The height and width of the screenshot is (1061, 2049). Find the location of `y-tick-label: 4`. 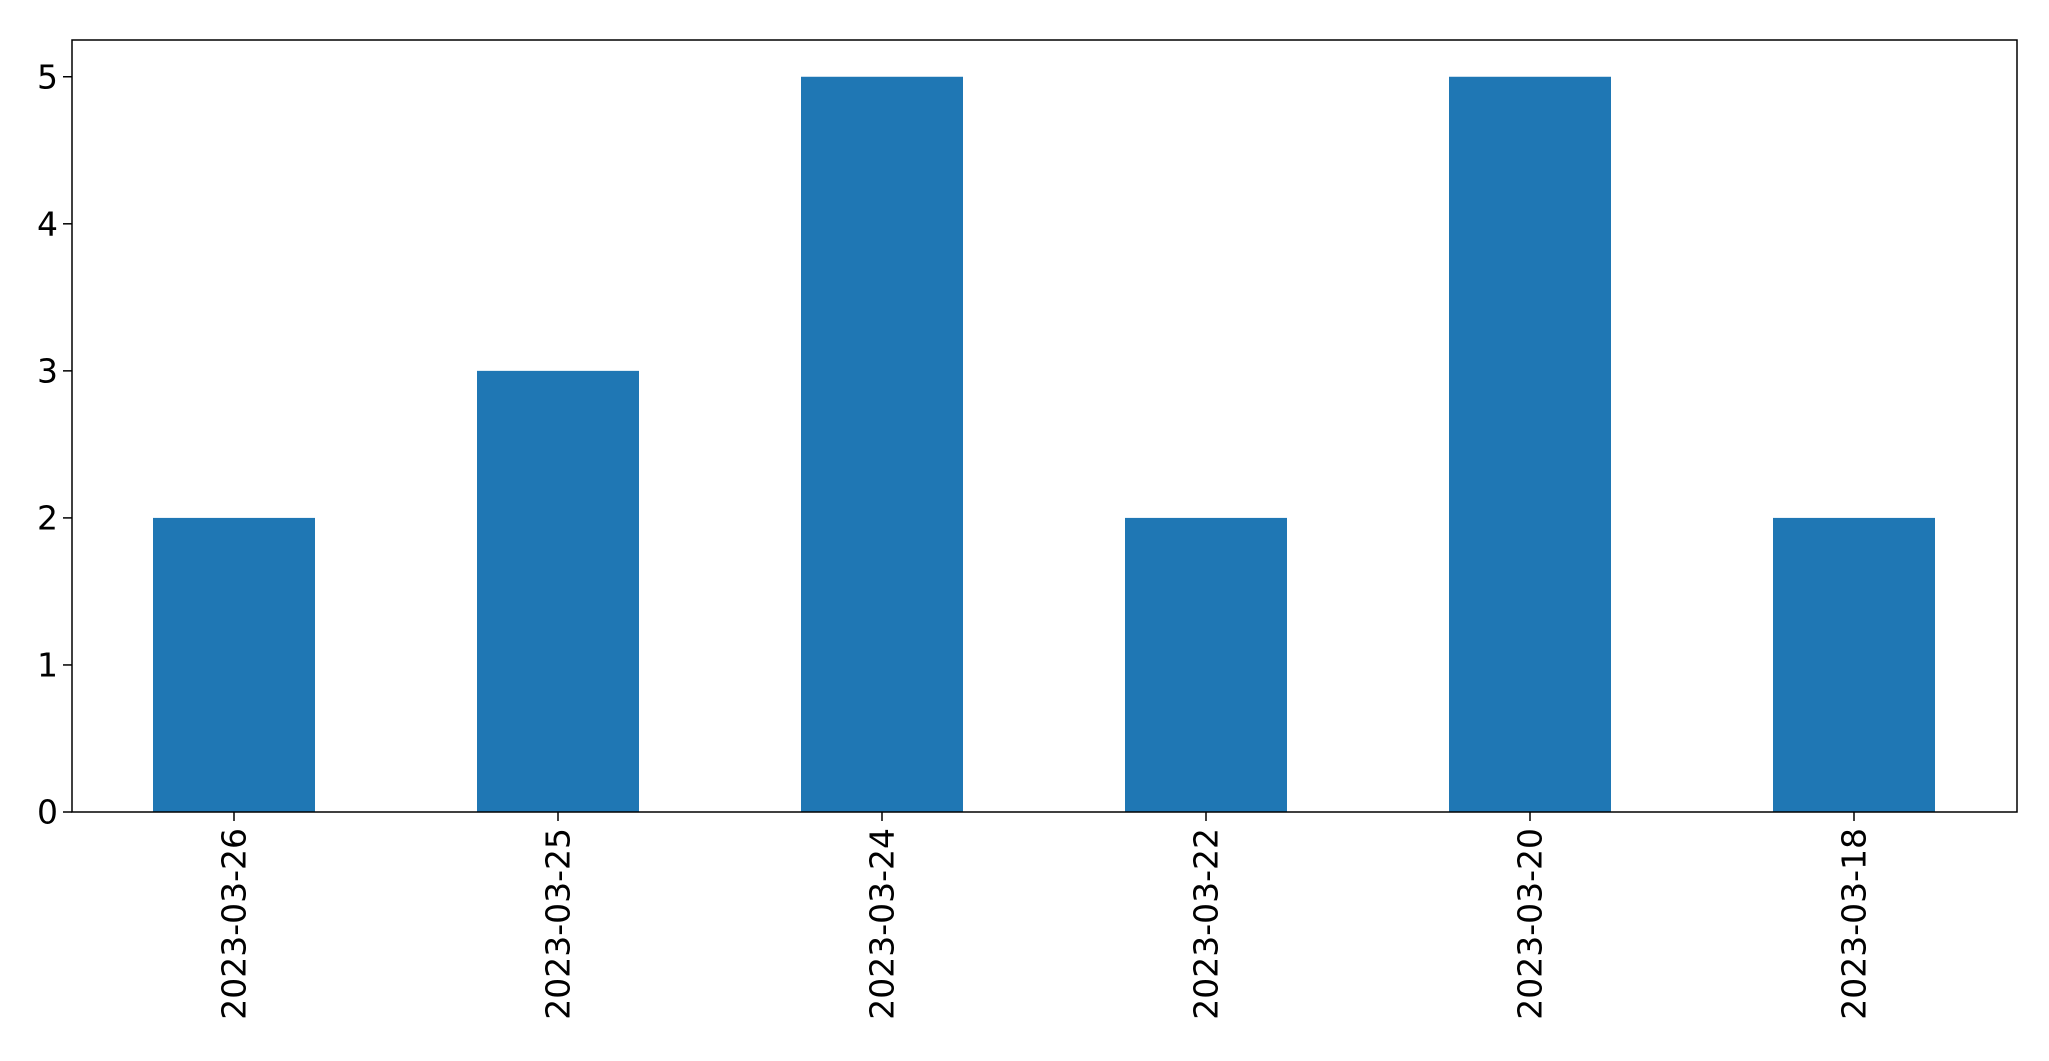

y-tick-label: 4 is located at coordinates (47, 223).